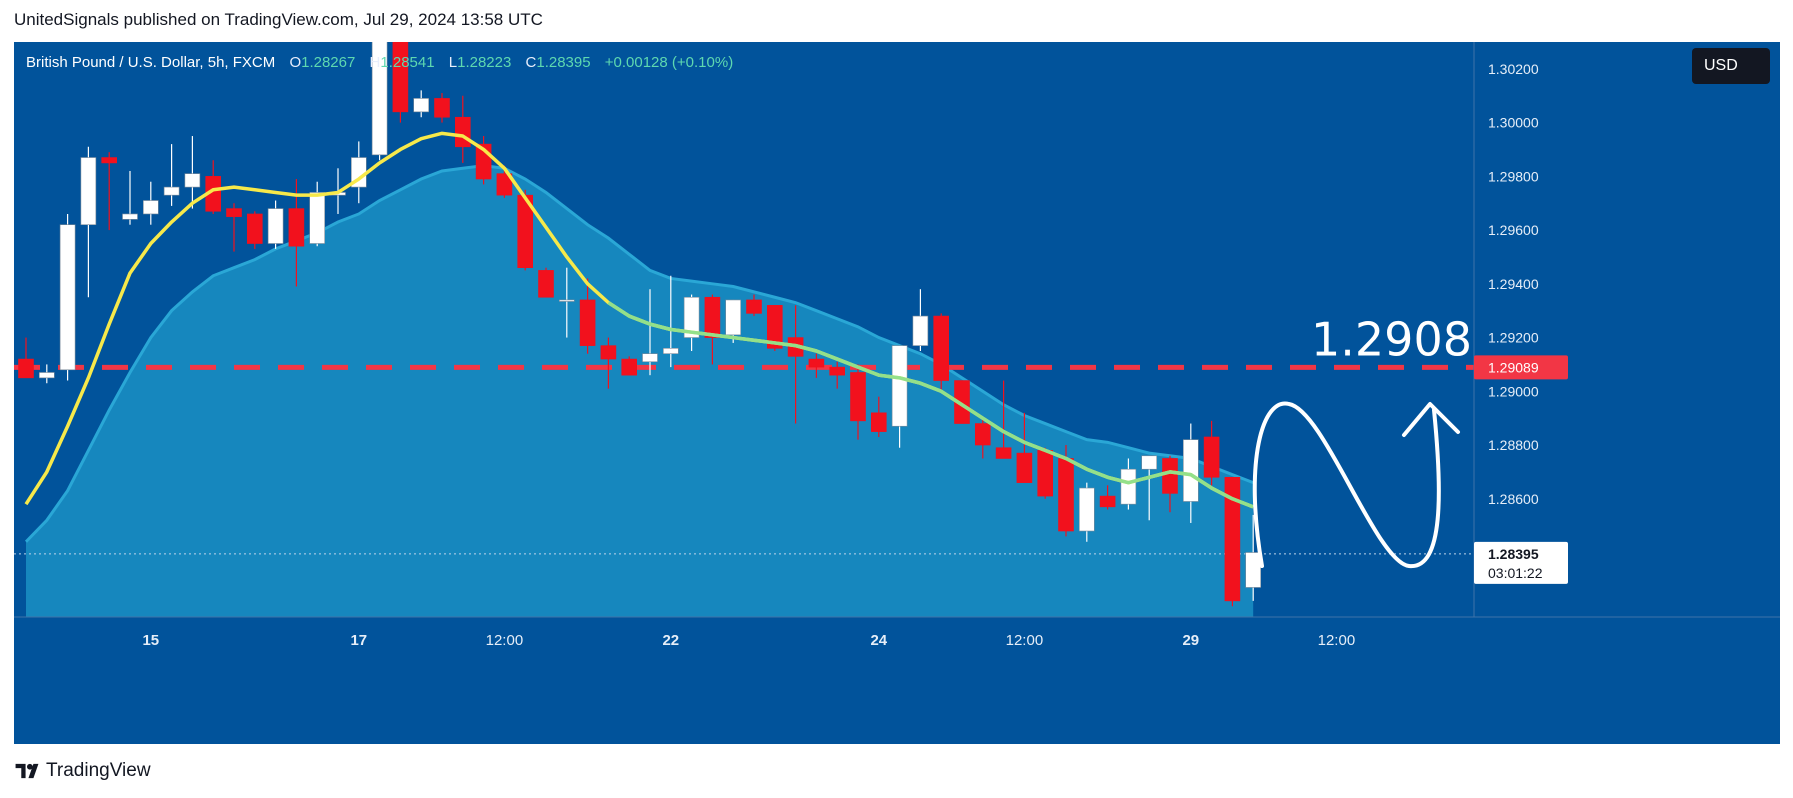 The height and width of the screenshot is (798, 1793). I want to click on last-price-tag, so click(1521, 562).